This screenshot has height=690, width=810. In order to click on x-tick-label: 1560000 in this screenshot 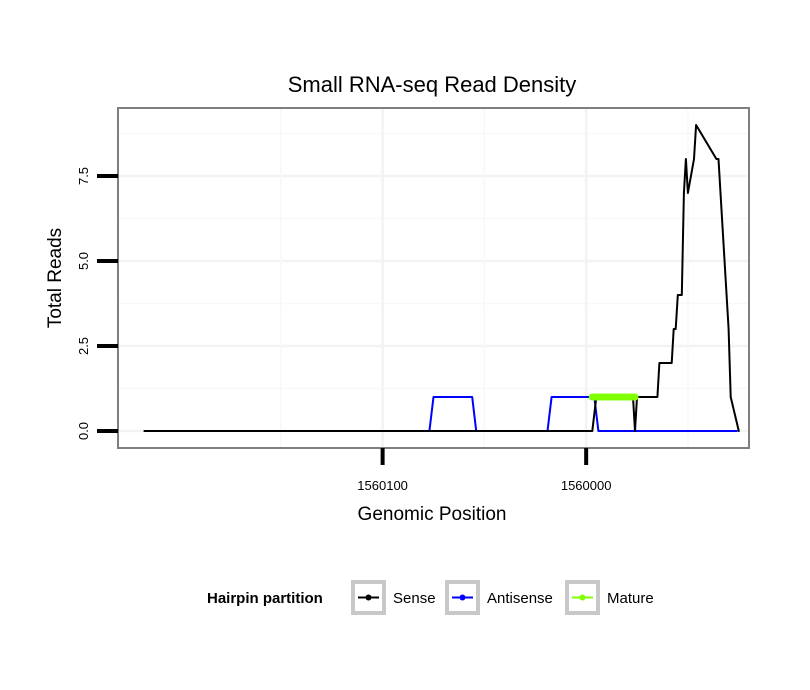, I will do `click(586, 485)`.